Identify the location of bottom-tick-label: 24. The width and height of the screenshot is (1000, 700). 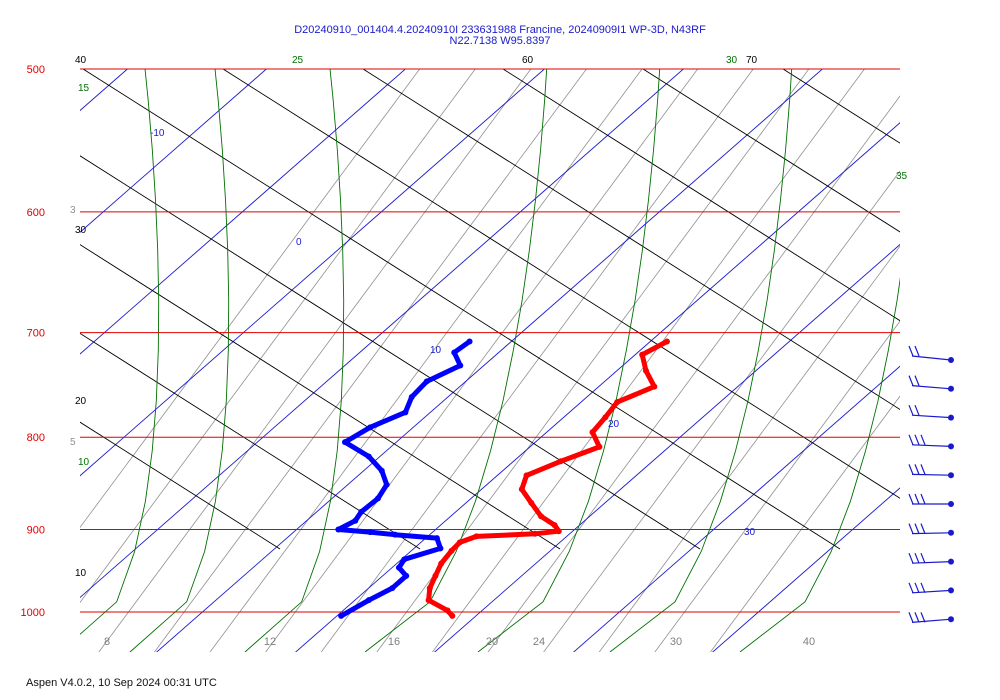
(539, 642).